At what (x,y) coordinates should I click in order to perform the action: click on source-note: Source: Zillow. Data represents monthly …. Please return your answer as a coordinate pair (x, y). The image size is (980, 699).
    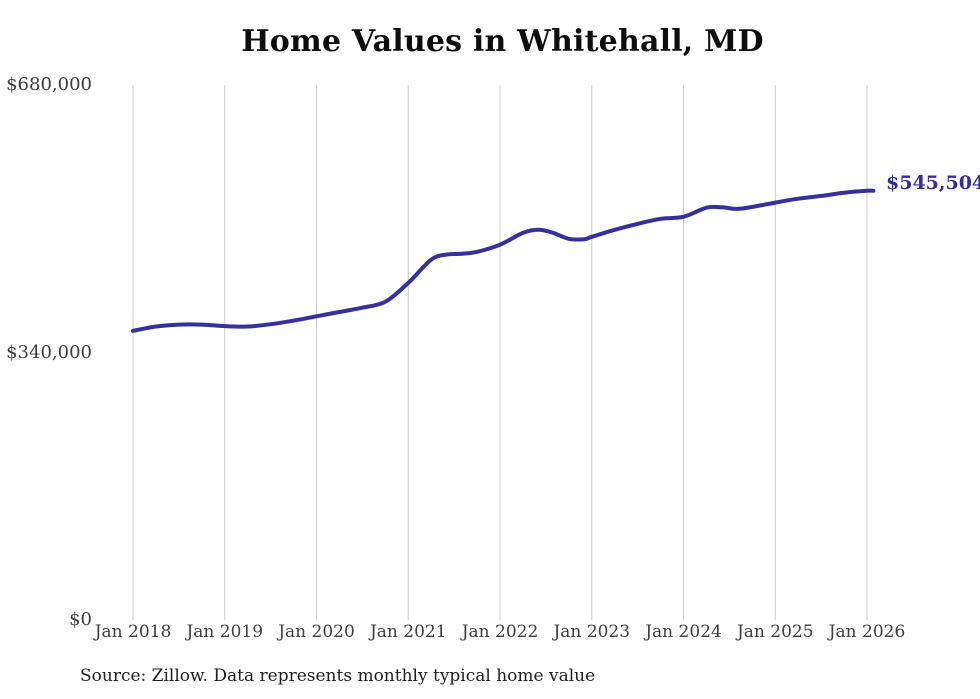
    Looking at the image, I should click on (338, 676).